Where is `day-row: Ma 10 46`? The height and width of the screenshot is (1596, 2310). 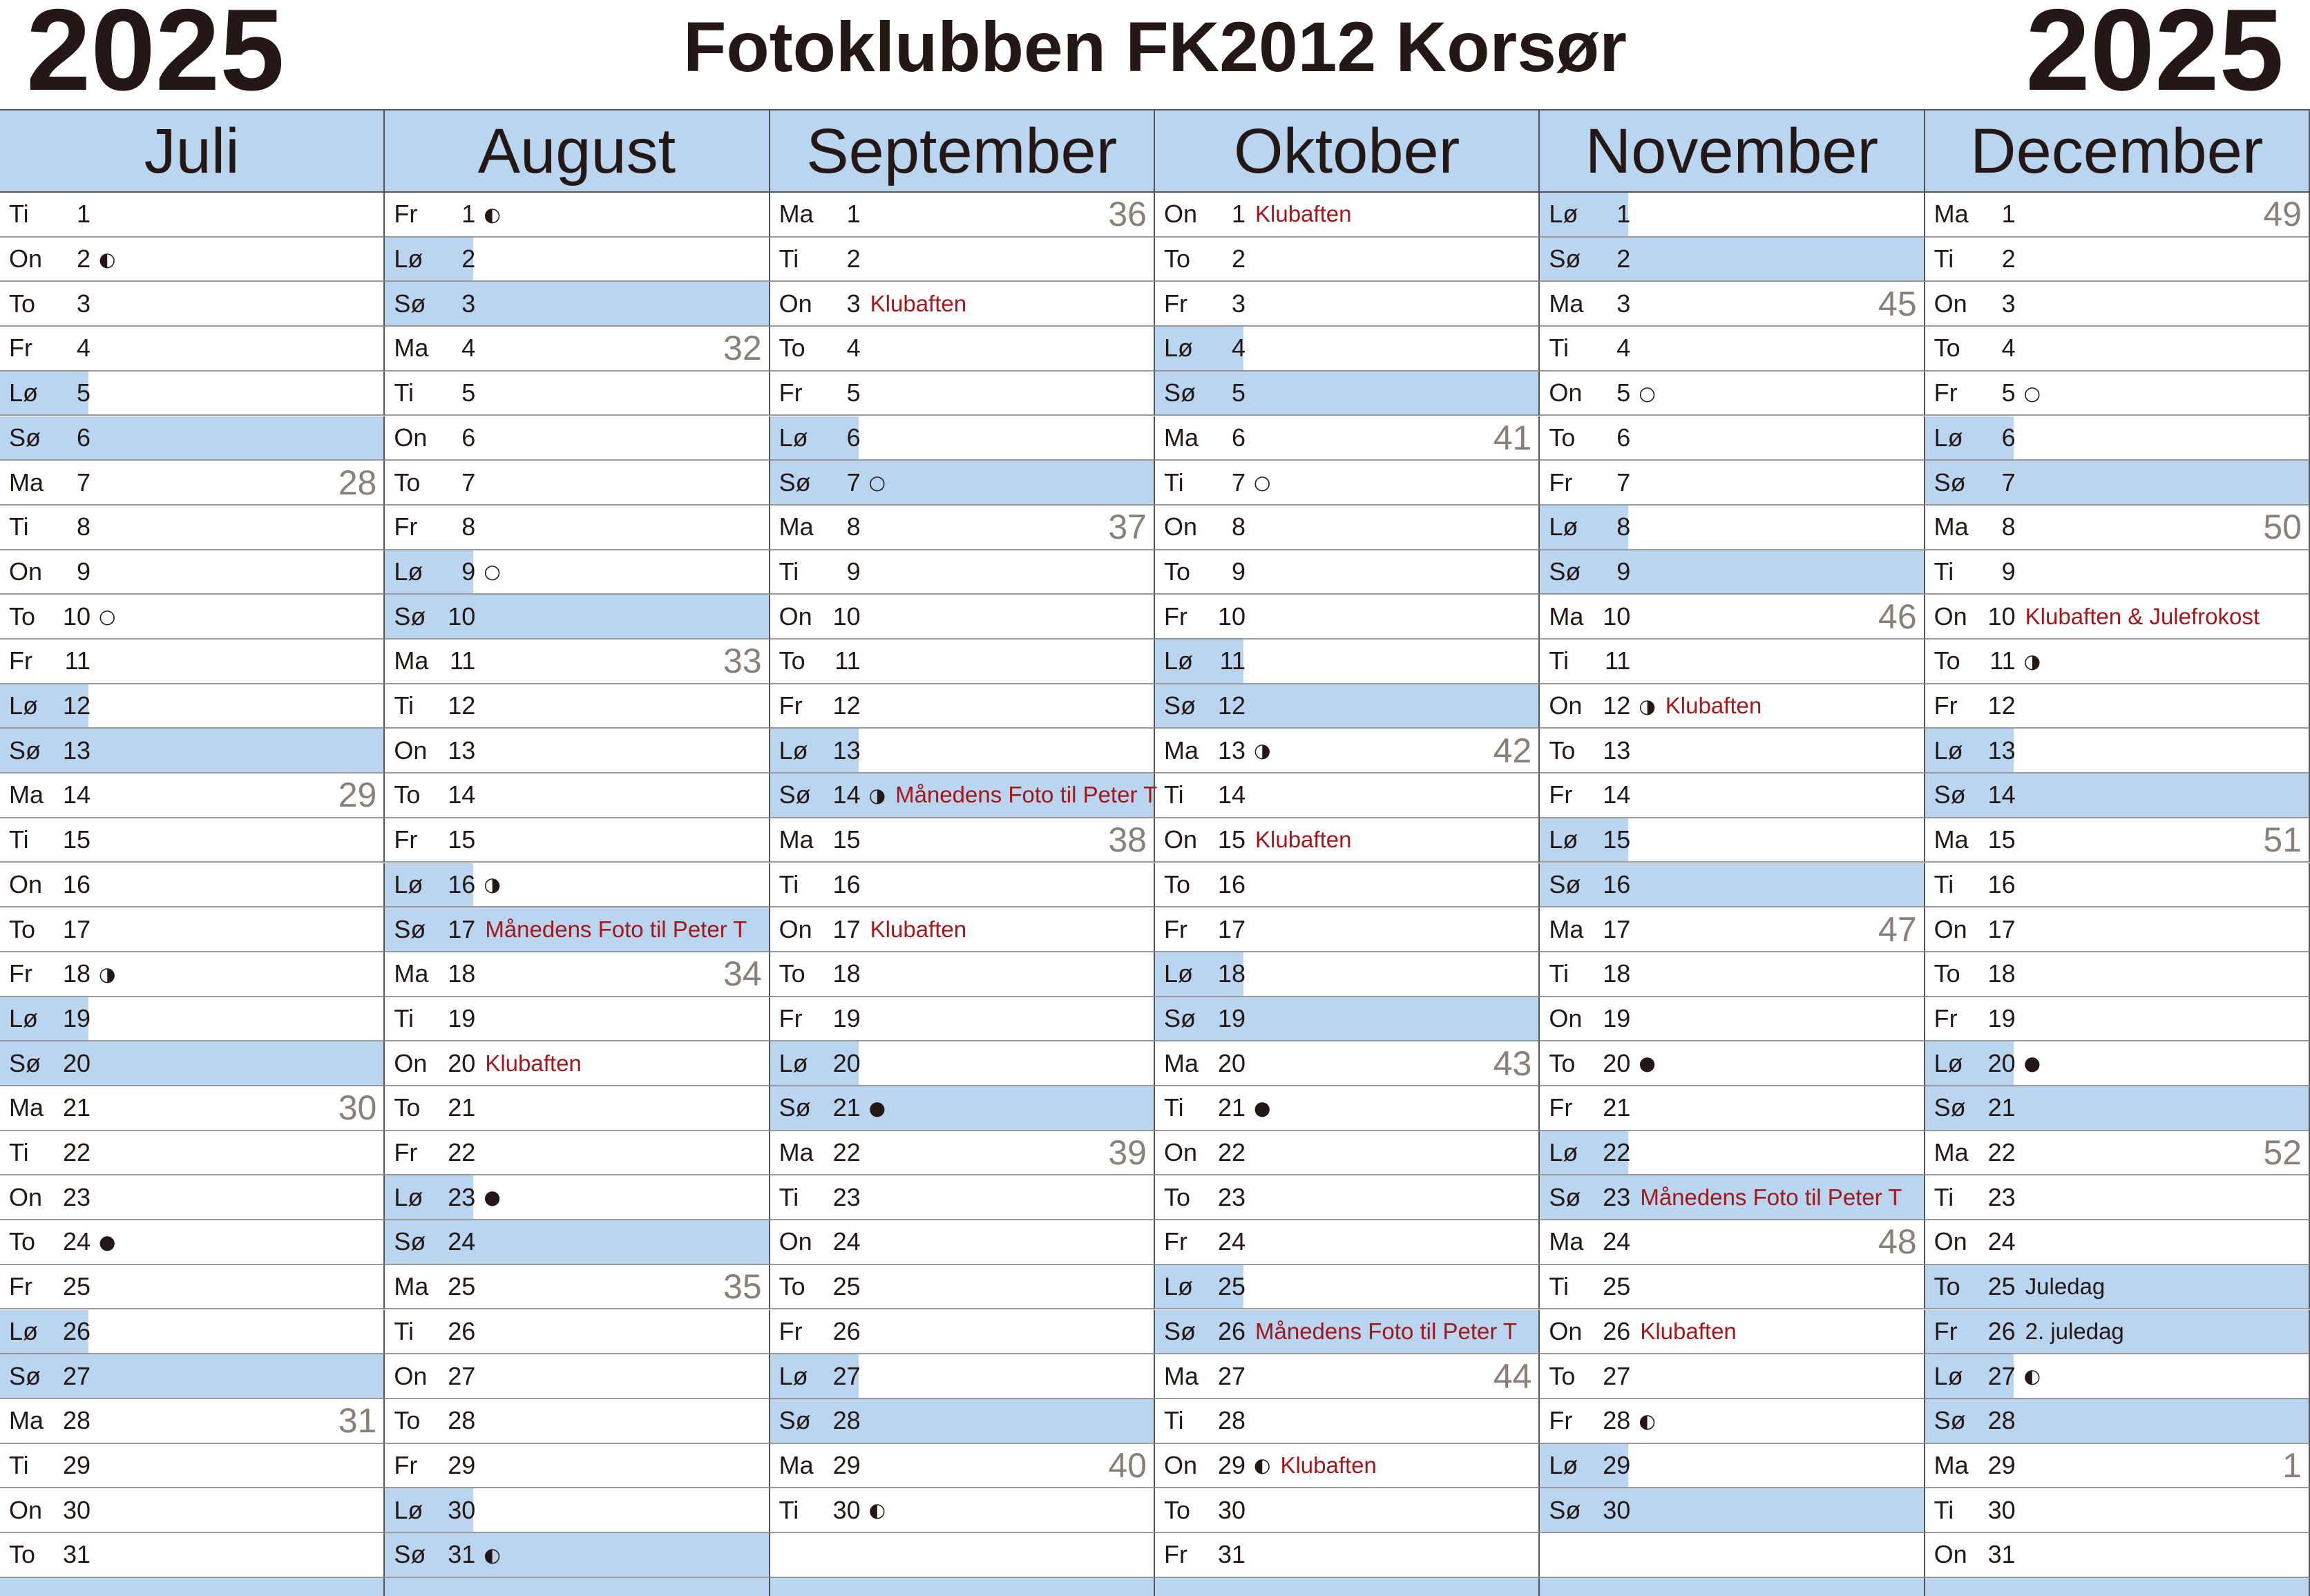
day-row: Ma 10 46 is located at coordinates (1732, 617).